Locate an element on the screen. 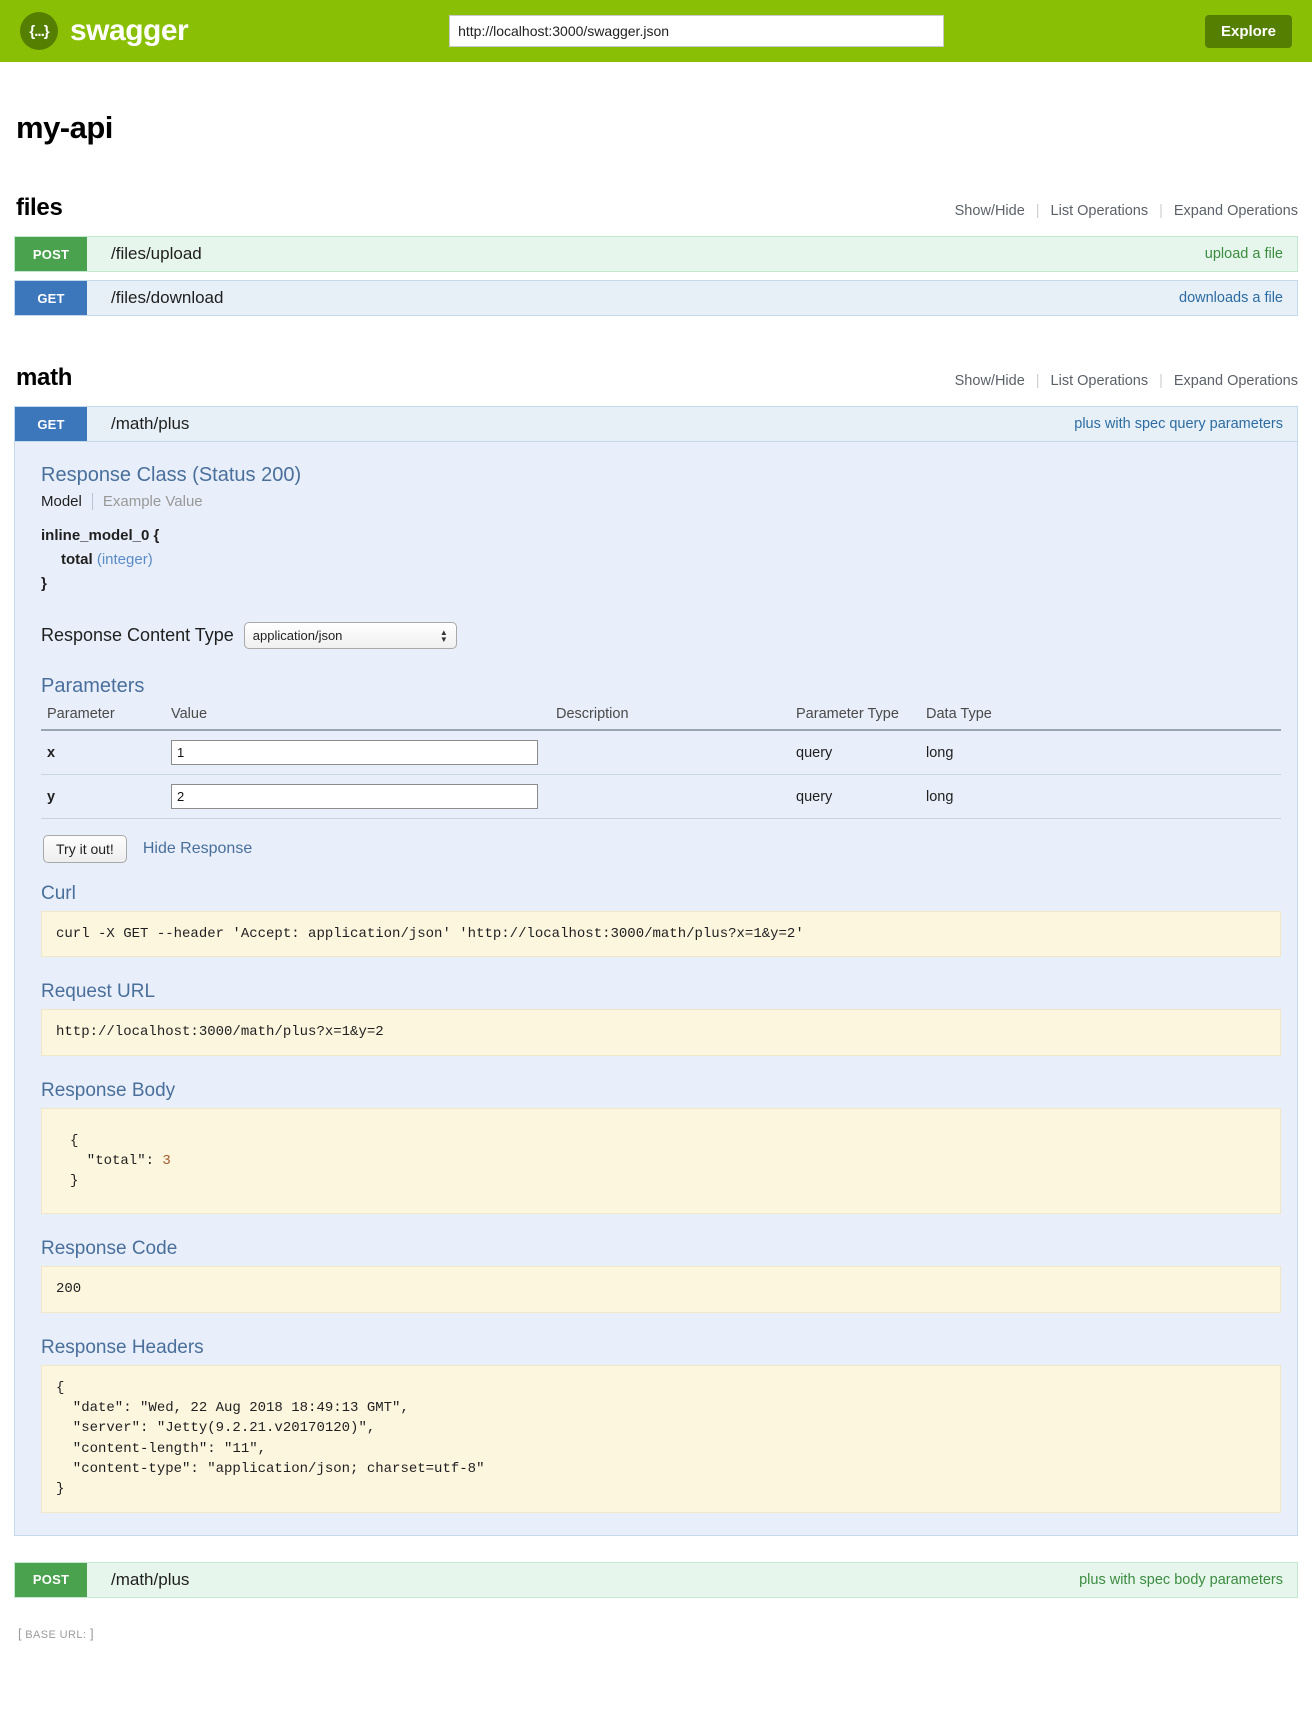 Image resolution: width=1312 pixels, height=1728 pixels. request-url-title: Request URL is located at coordinates (98, 992).